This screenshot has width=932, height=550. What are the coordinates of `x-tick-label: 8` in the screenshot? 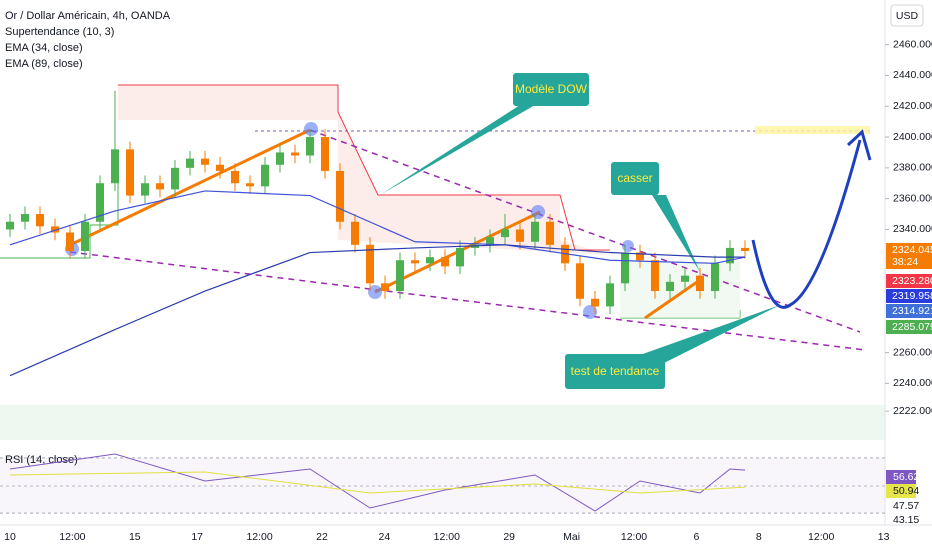 It's located at (759, 537).